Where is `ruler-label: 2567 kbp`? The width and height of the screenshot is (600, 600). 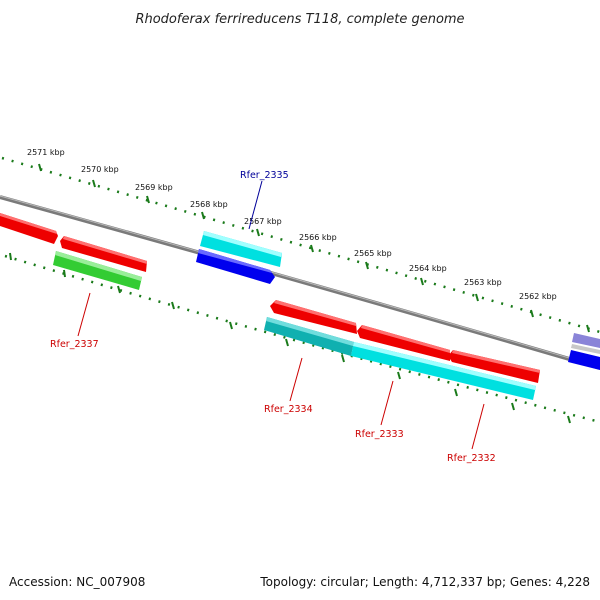
ruler-label: 2567 kbp is located at coordinates (263, 221).